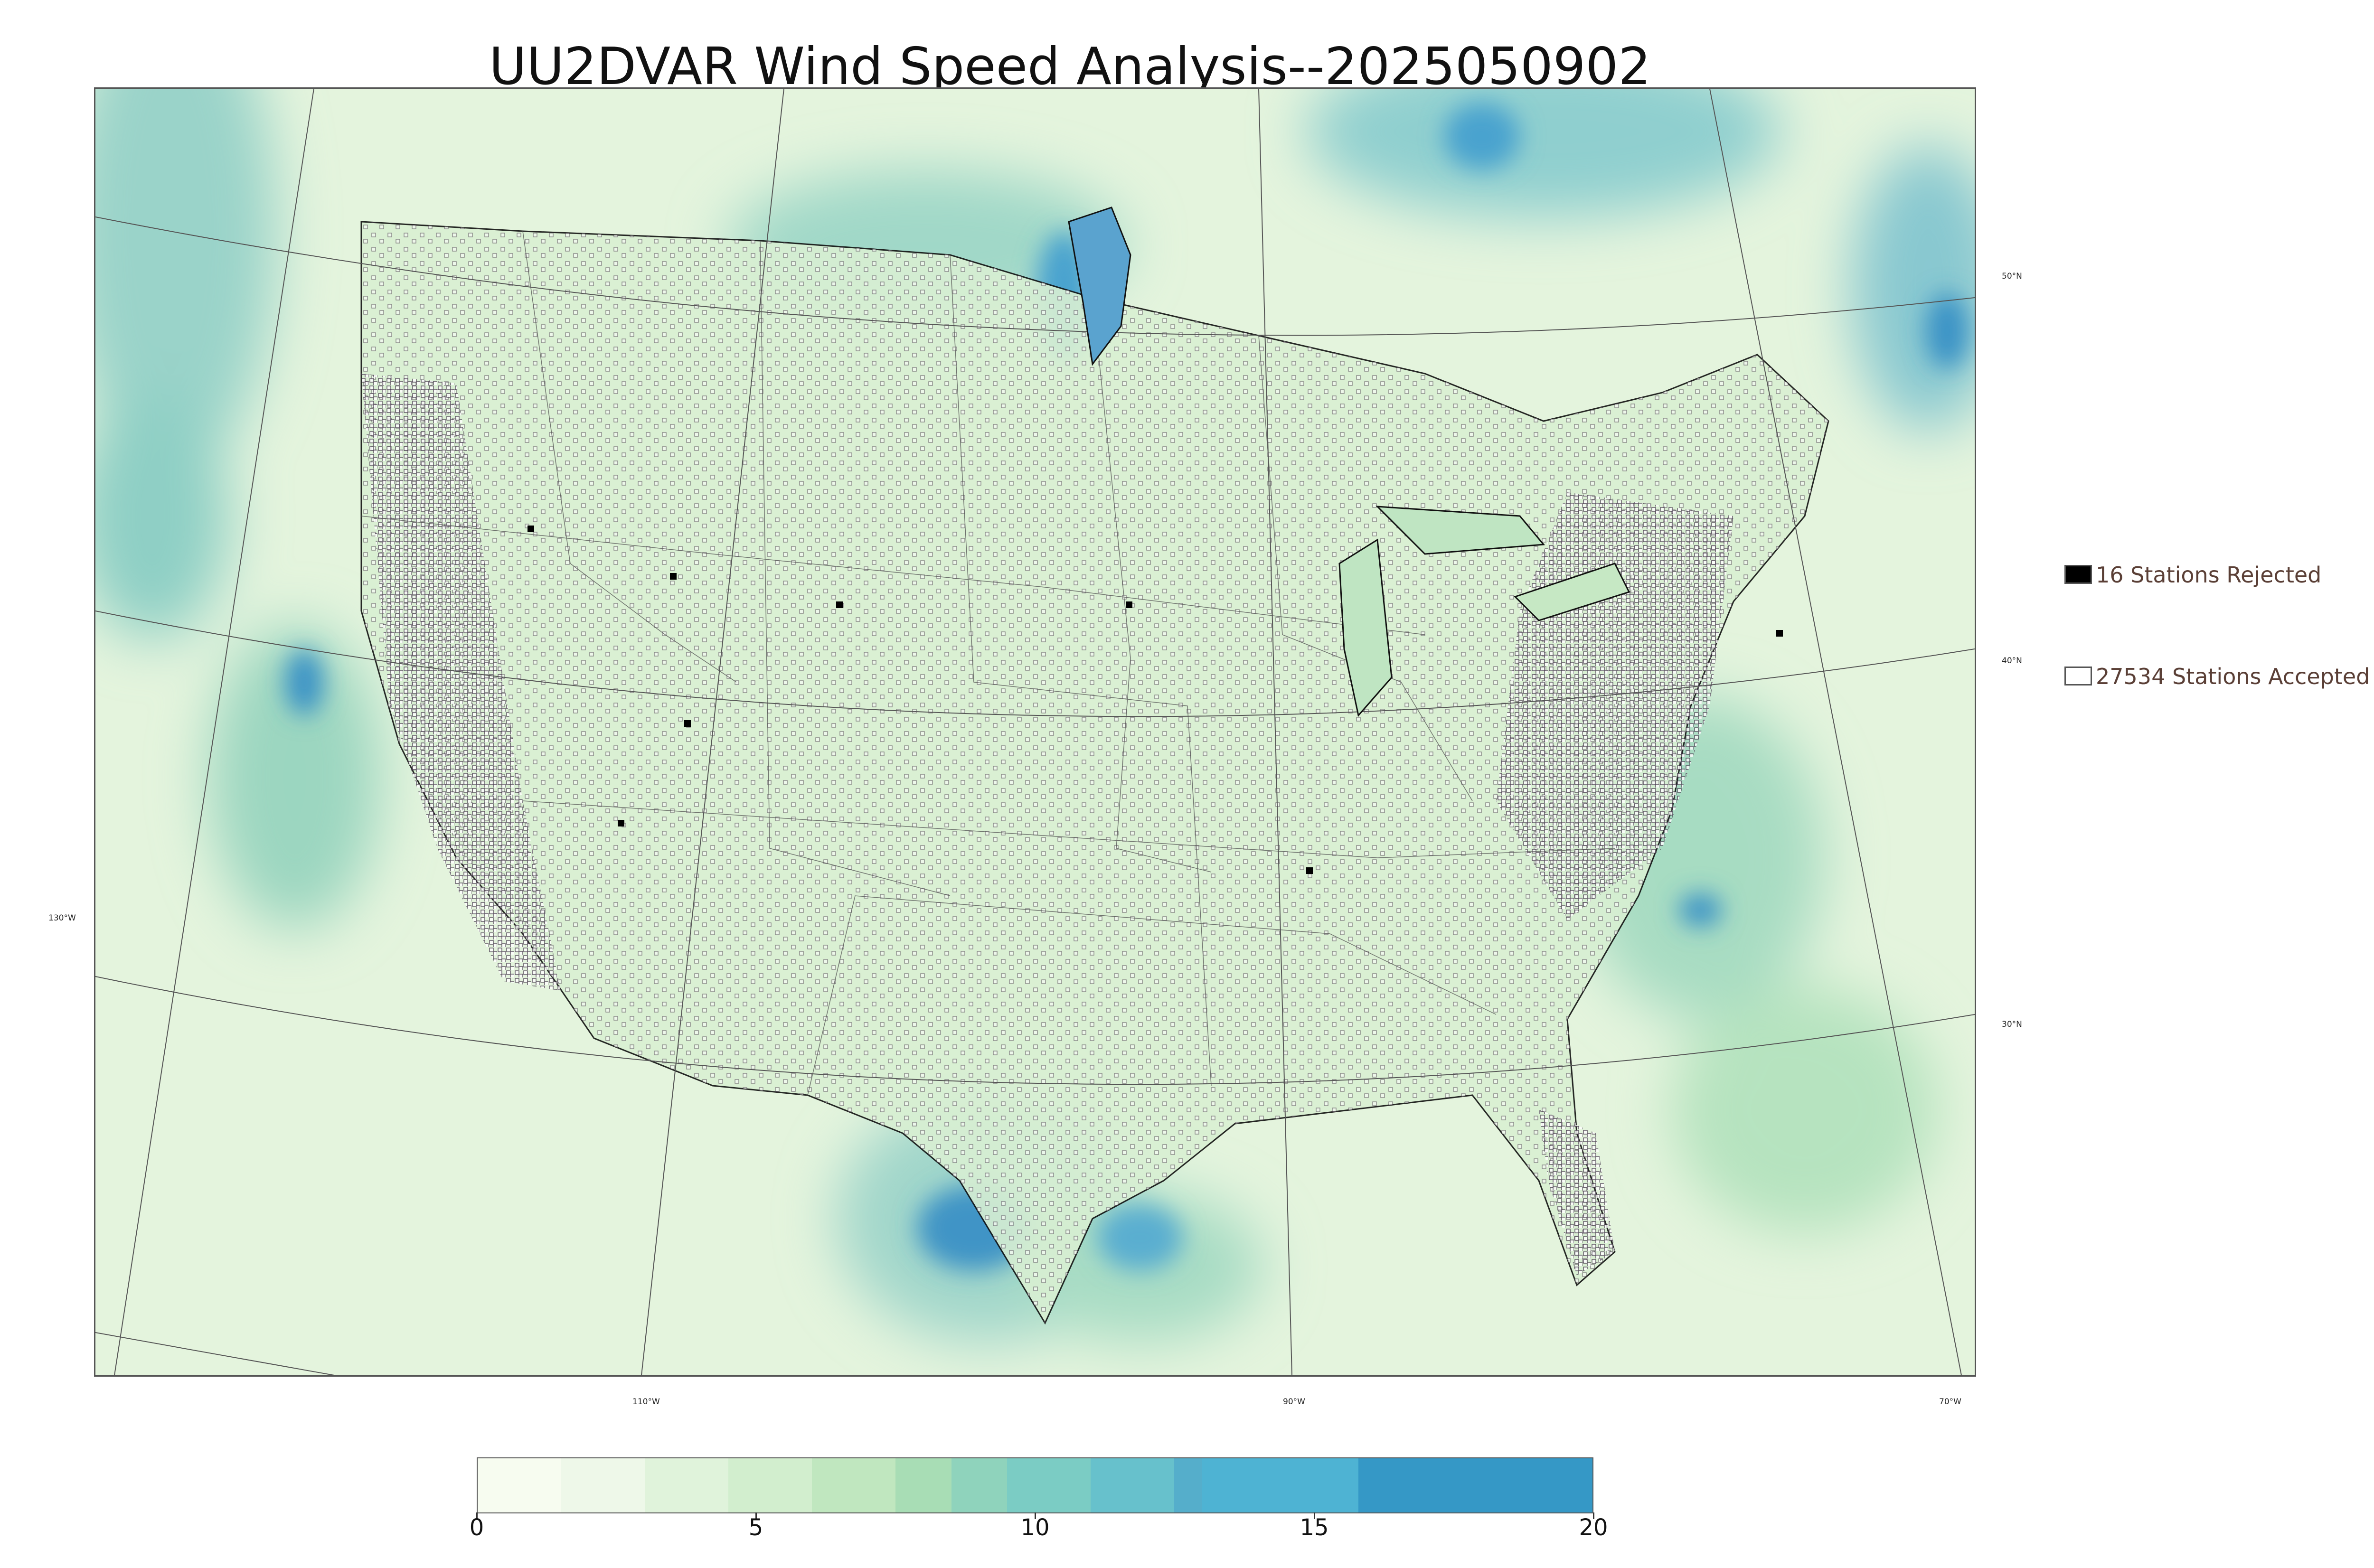  What do you see at coordinates (1950, 1402) in the screenshot?
I see `lon-label-70w: 70°W` at bounding box center [1950, 1402].